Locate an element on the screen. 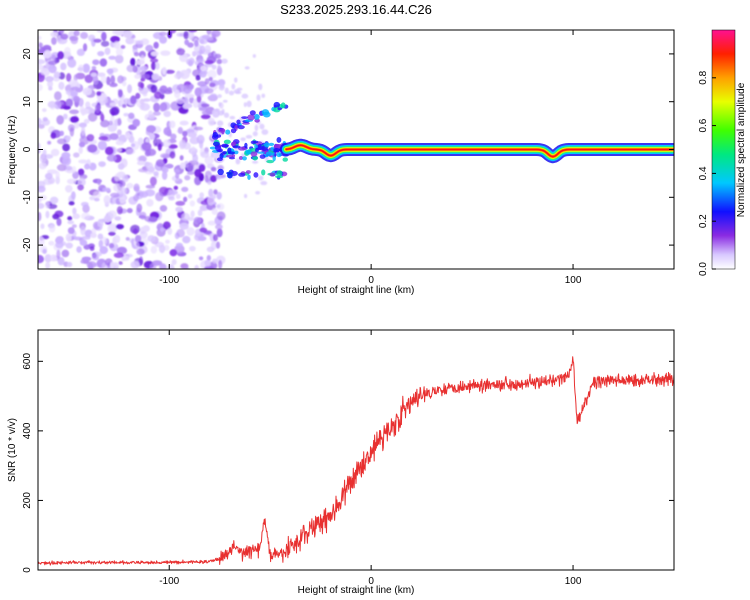 This screenshot has width=750, height=600. snr-x-label: Height of straight line (km) is located at coordinates (356, 590).